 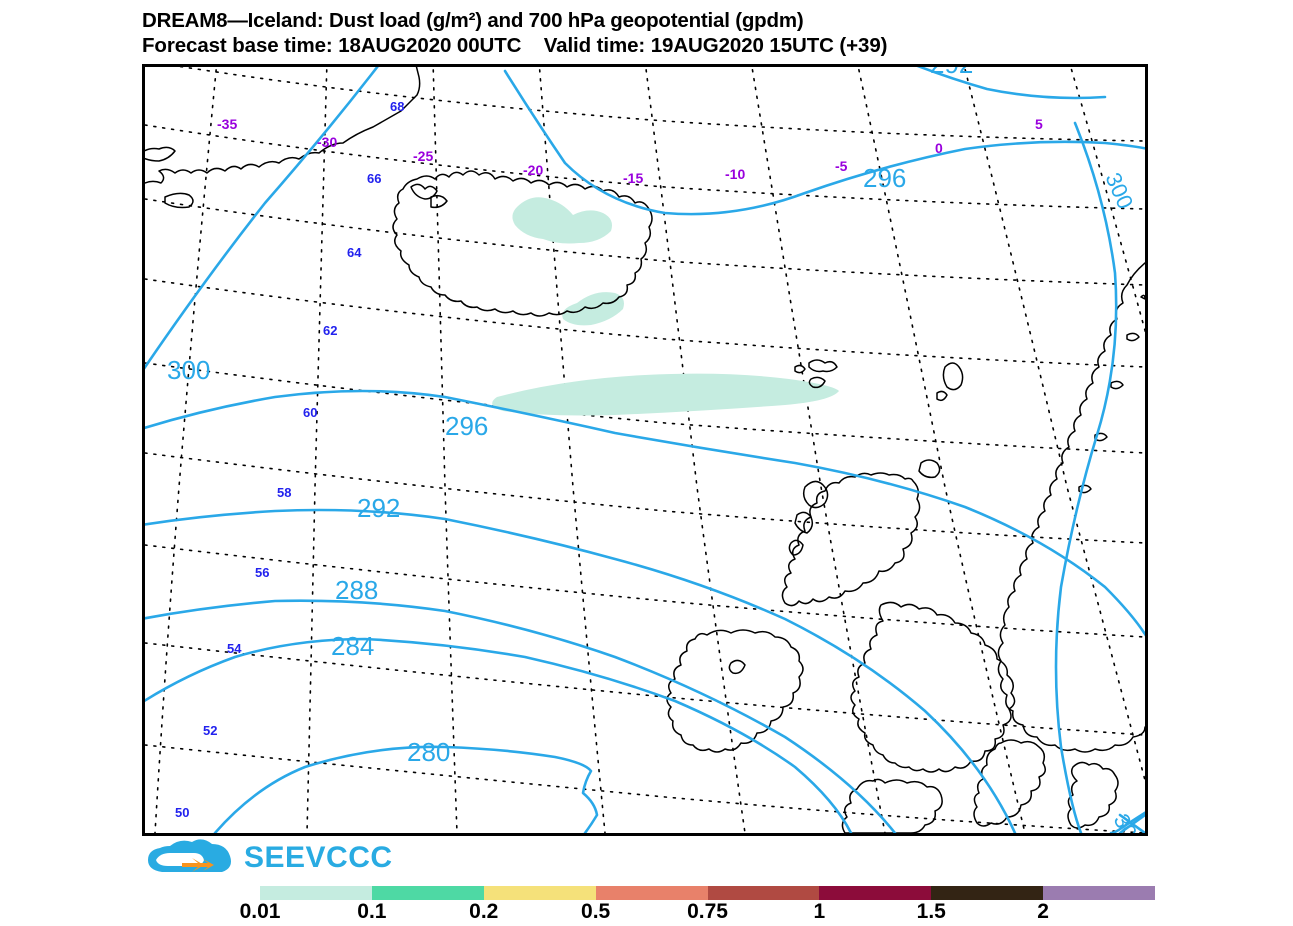 I want to click on coastline-iceland, so click(x=522, y=243).